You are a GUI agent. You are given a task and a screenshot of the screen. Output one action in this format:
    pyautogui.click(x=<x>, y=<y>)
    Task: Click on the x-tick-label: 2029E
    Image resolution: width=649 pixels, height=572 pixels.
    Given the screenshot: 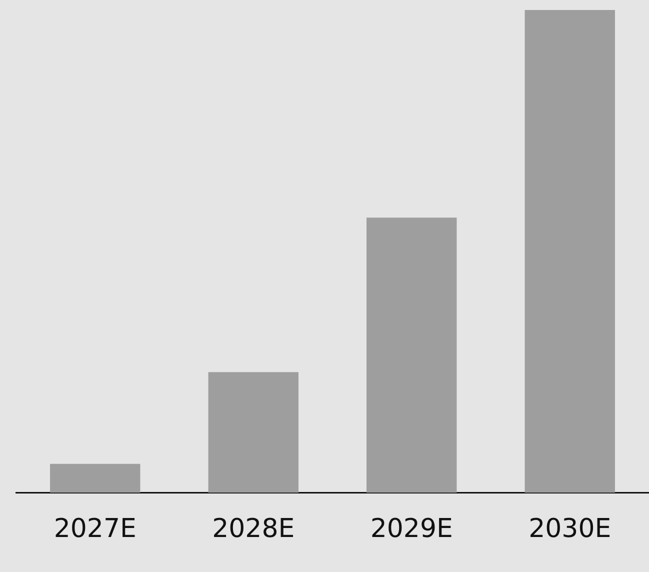 What is the action you would take?
    pyautogui.click(x=411, y=529)
    